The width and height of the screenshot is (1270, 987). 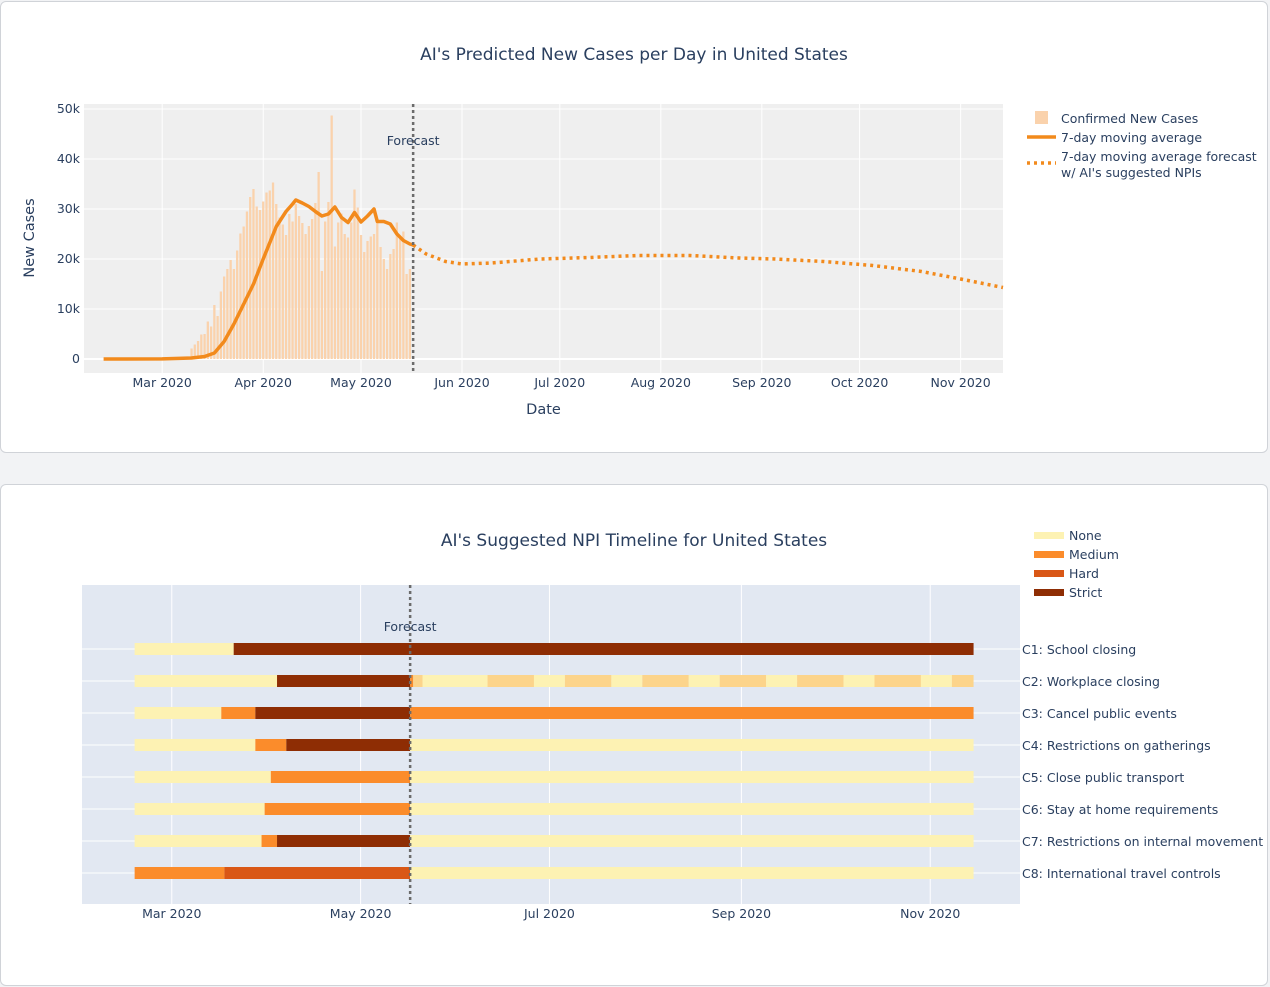 What do you see at coordinates (263, 382) in the screenshot?
I see `x-tick-label: Apr 2020` at bounding box center [263, 382].